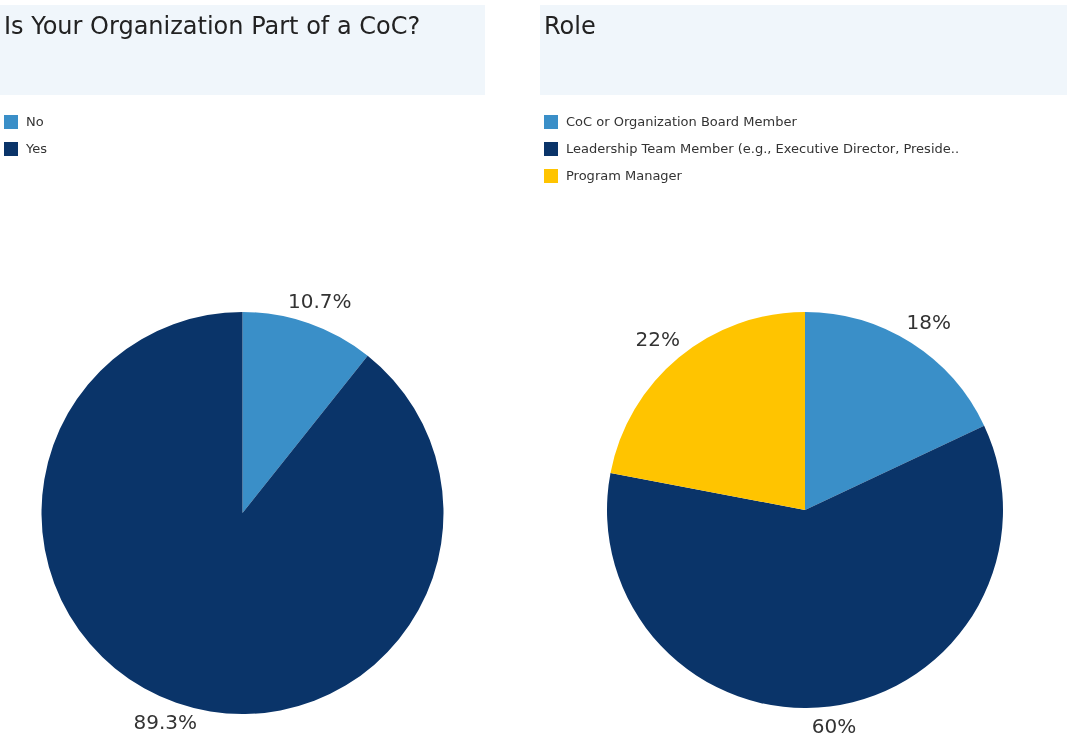 The image size is (1067, 748). I want to click on data-label: 10.7%, so click(319, 300).